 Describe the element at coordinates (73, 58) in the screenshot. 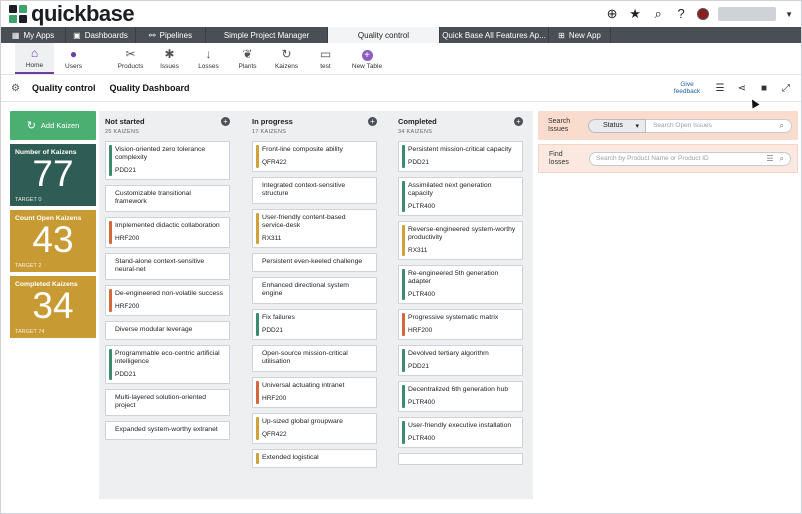

I see `nav-users: ● Users` at that location.